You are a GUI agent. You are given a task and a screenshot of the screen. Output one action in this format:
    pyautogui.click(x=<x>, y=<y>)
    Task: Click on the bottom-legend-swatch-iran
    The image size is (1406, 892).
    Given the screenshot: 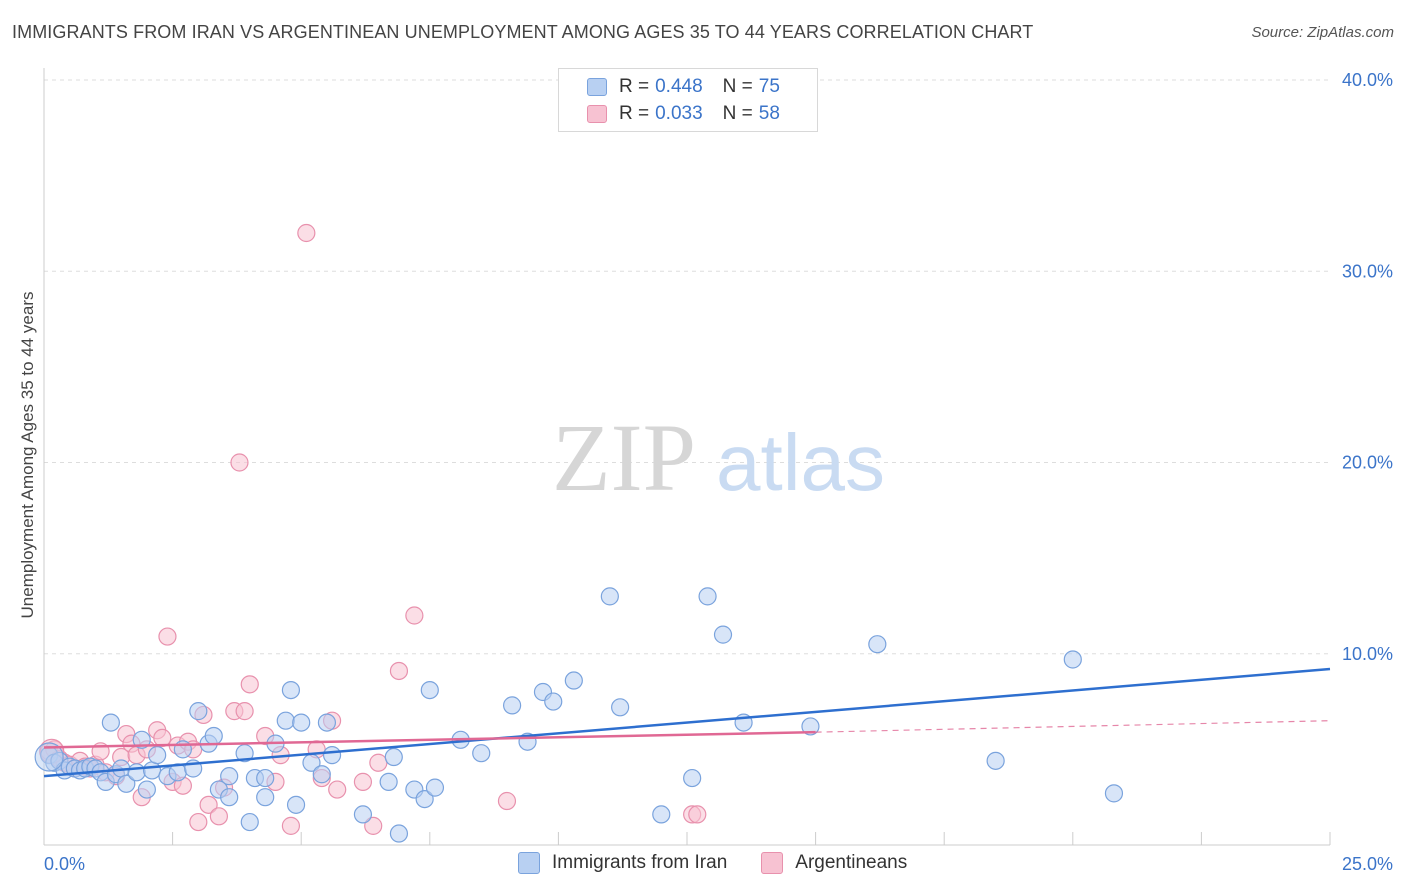 What is the action you would take?
    pyautogui.click(x=529, y=863)
    